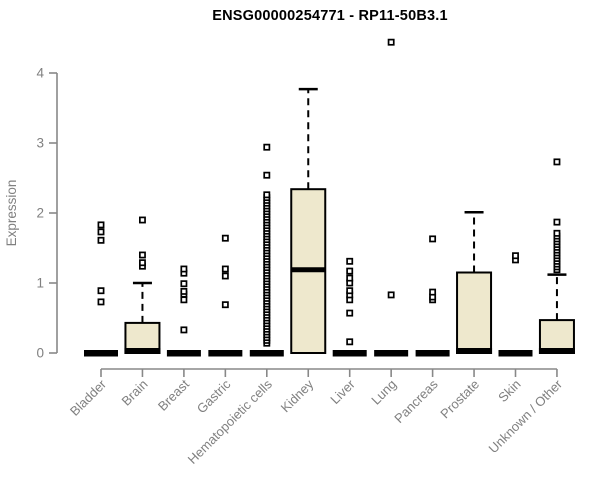 The width and height of the screenshot is (600, 500). What do you see at coordinates (214, 396) in the screenshot?
I see `category-label: Gastric` at bounding box center [214, 396].